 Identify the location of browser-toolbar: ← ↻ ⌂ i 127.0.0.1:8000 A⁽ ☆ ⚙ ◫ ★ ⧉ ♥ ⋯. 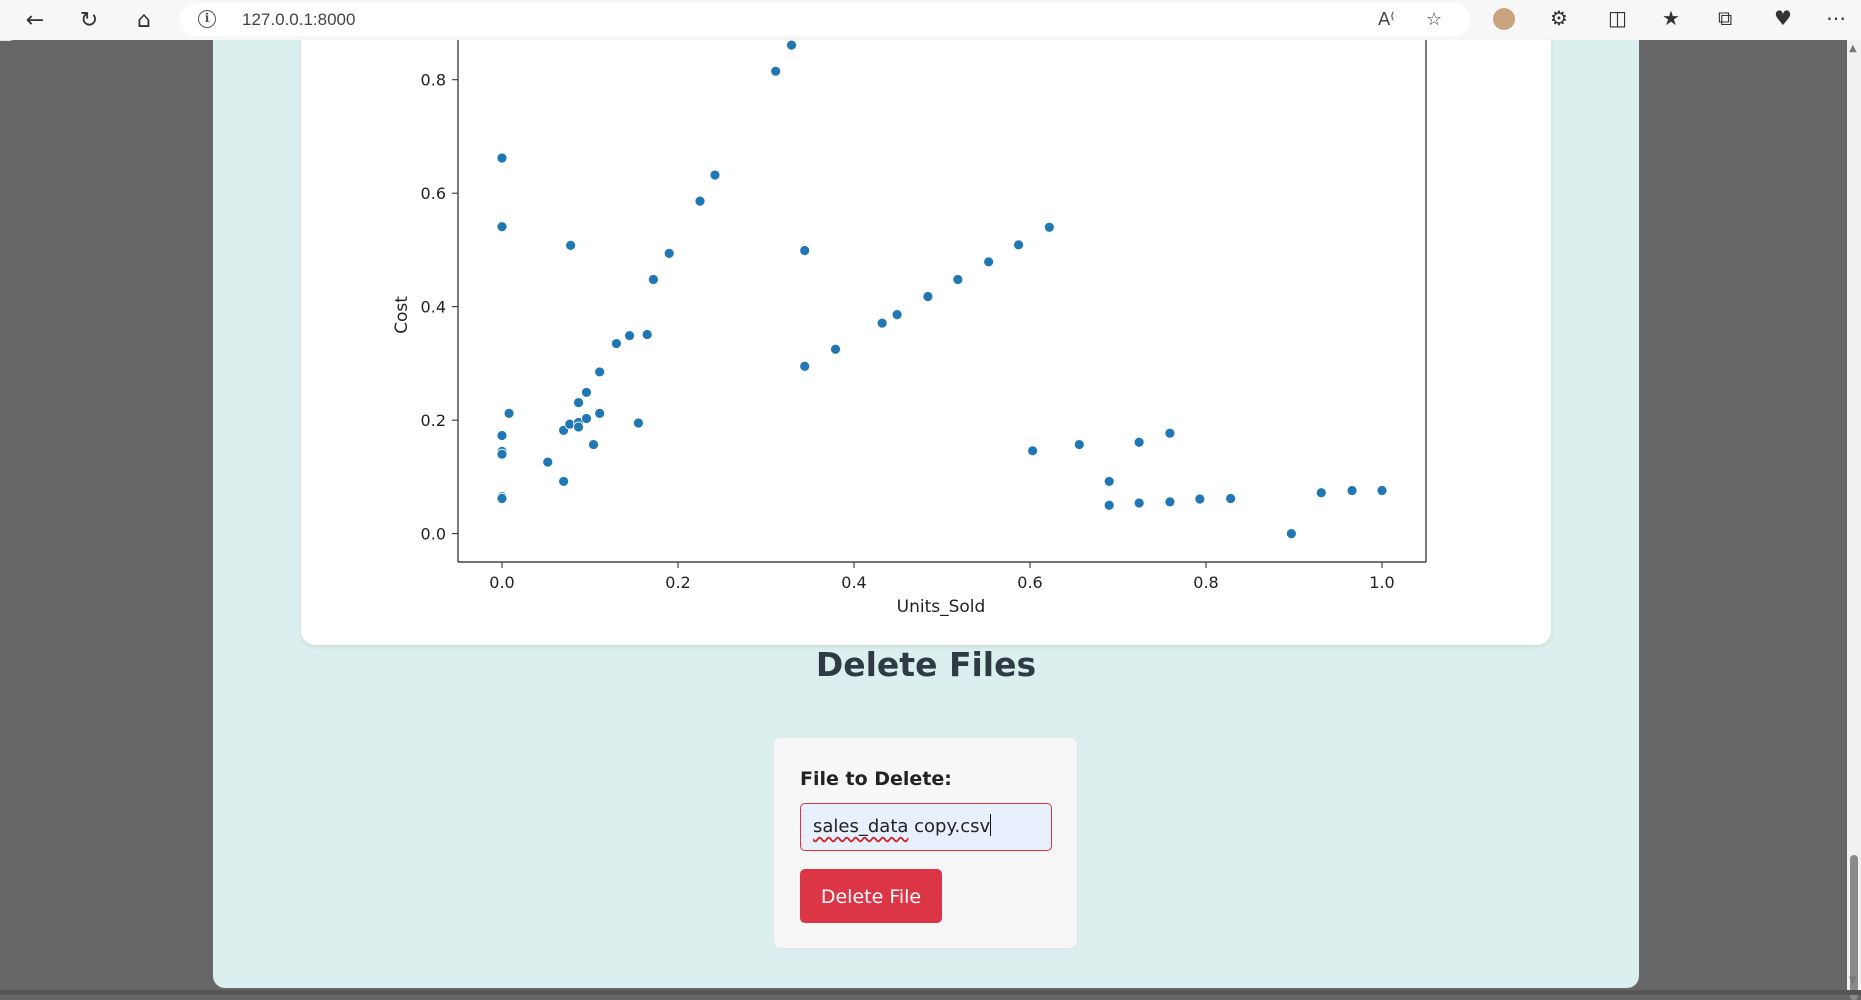
(930, 20).